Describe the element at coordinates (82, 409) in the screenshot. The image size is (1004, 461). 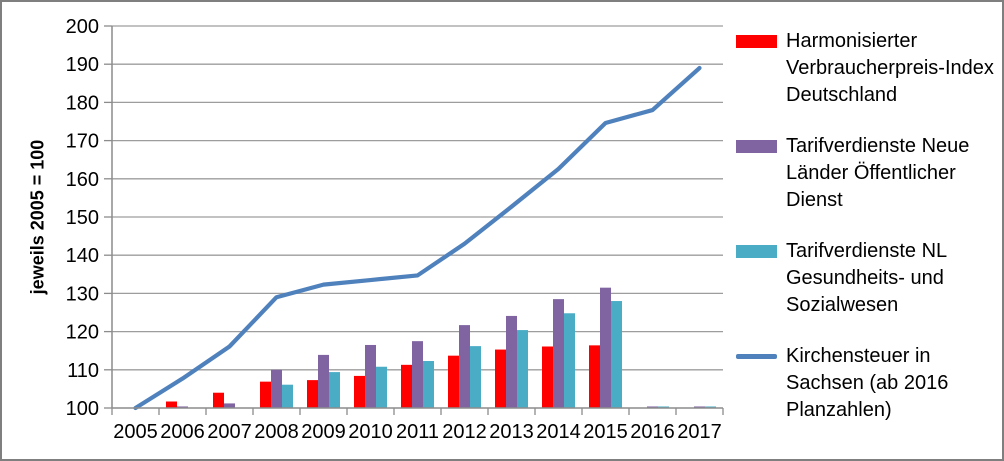
I see `y-axis-tick-label: 100` at that location.